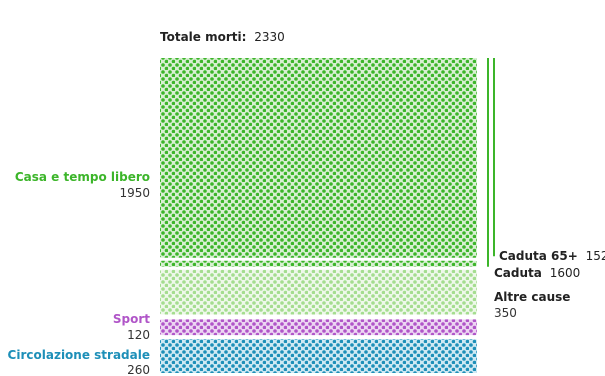 Image resolution: width=605 pixels, height=376 pixels. What do you see at coordinates (318, 292) in the screenshot?
I see `bar-segment-altre-cause` at bounding box center [318, 292].